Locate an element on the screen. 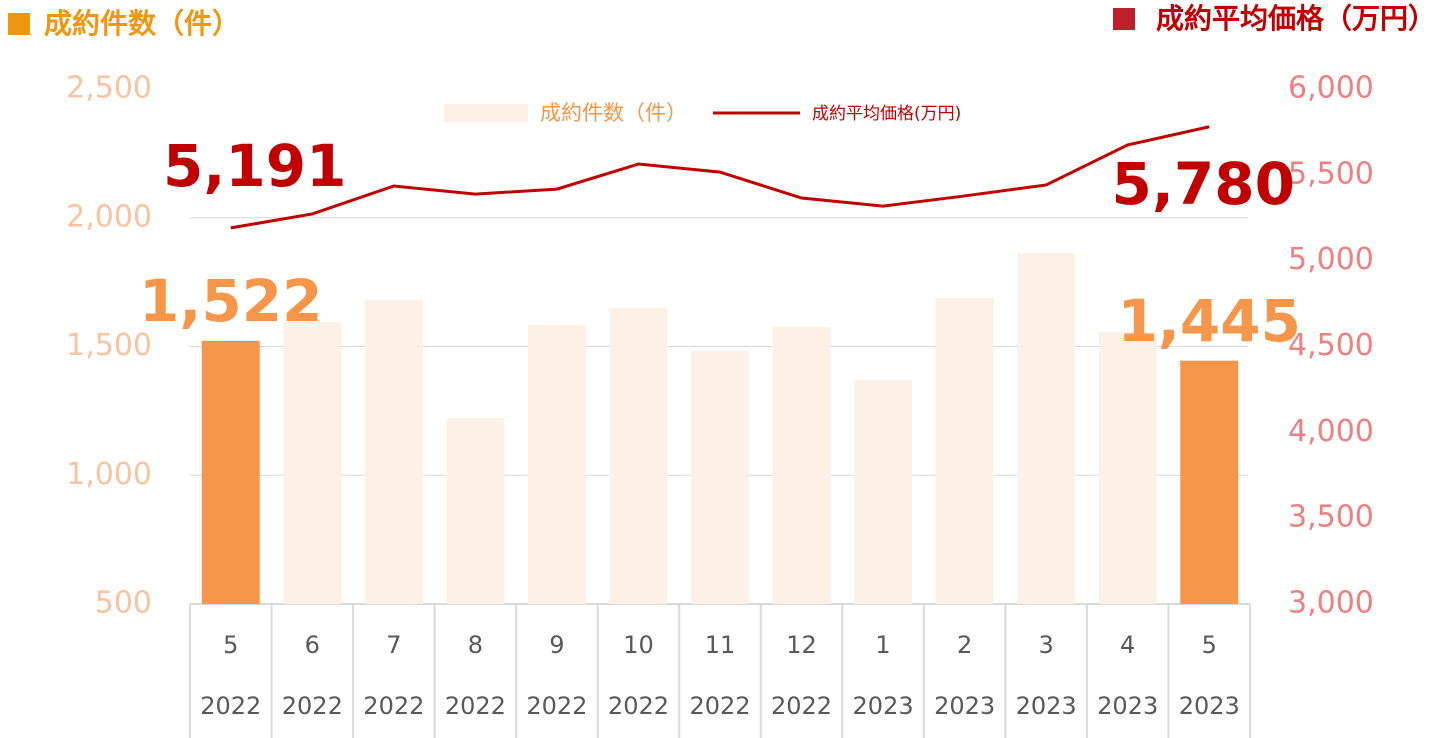 This screenshot has width=1440, height=738. data-label: 1,445 is located at coordinates (1208, 321).